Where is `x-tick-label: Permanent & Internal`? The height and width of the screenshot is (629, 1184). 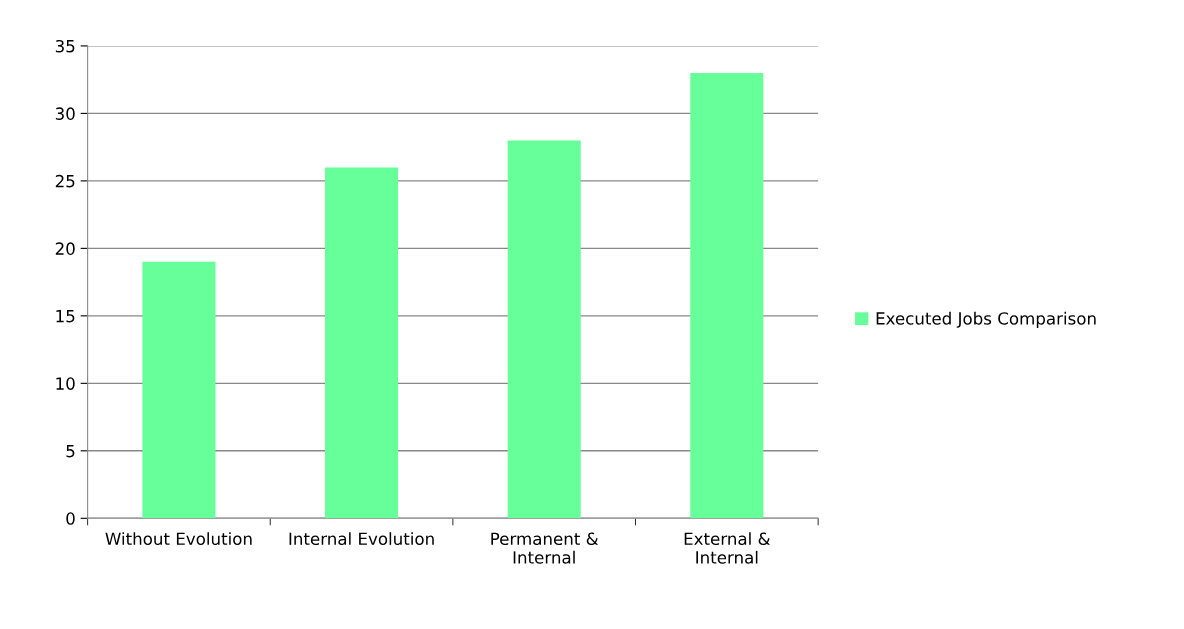 x-tick-label: Permanent & Internal is located at coordinates (545, 548).